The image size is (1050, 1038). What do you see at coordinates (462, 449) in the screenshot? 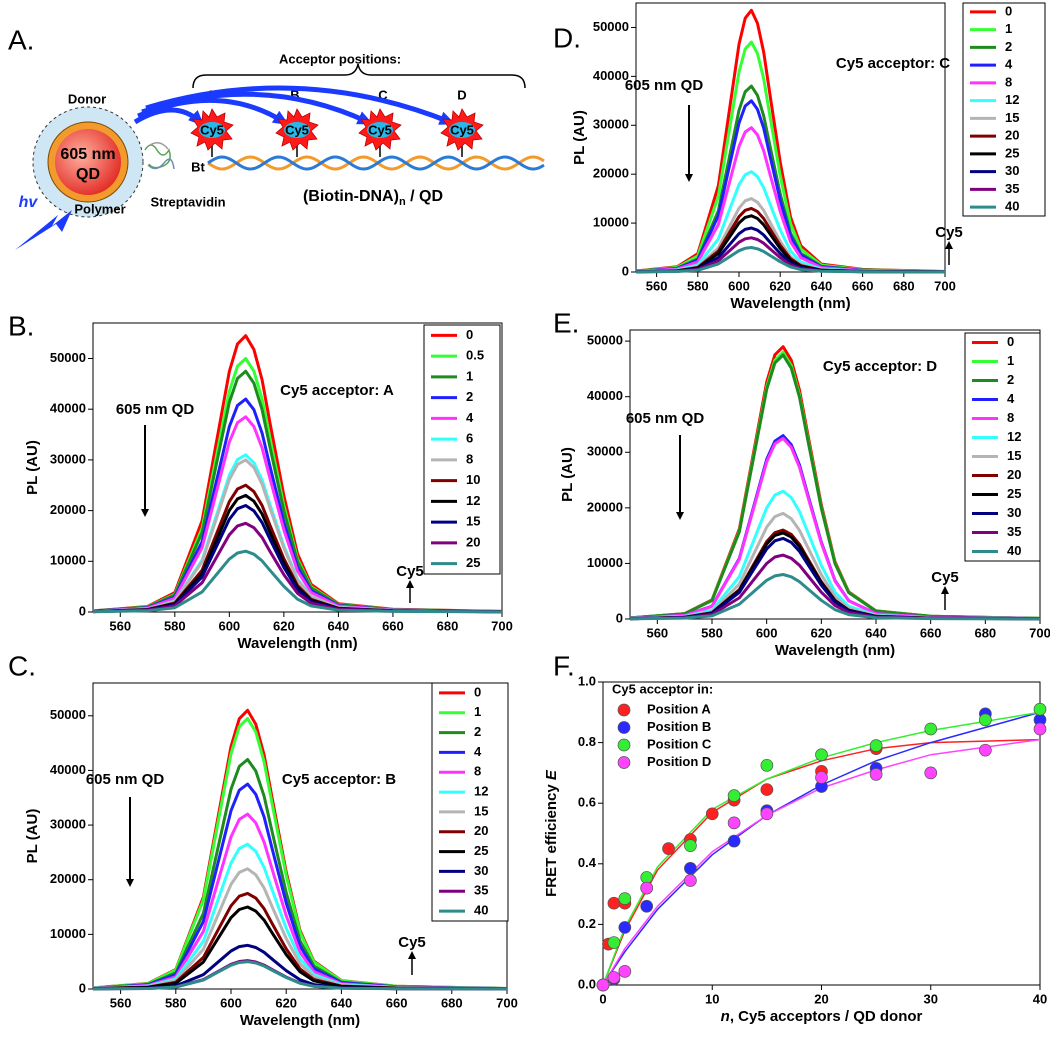
I see `legend-box` at bounding box center [462, 449].